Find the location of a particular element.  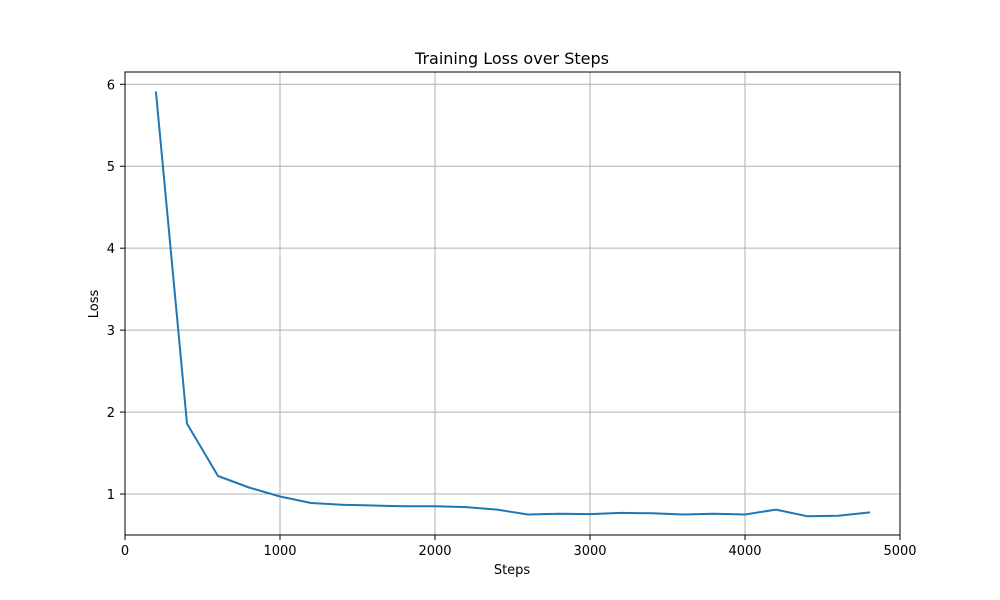

x-tick-label: 1000 is located at coordinates (279, 551).